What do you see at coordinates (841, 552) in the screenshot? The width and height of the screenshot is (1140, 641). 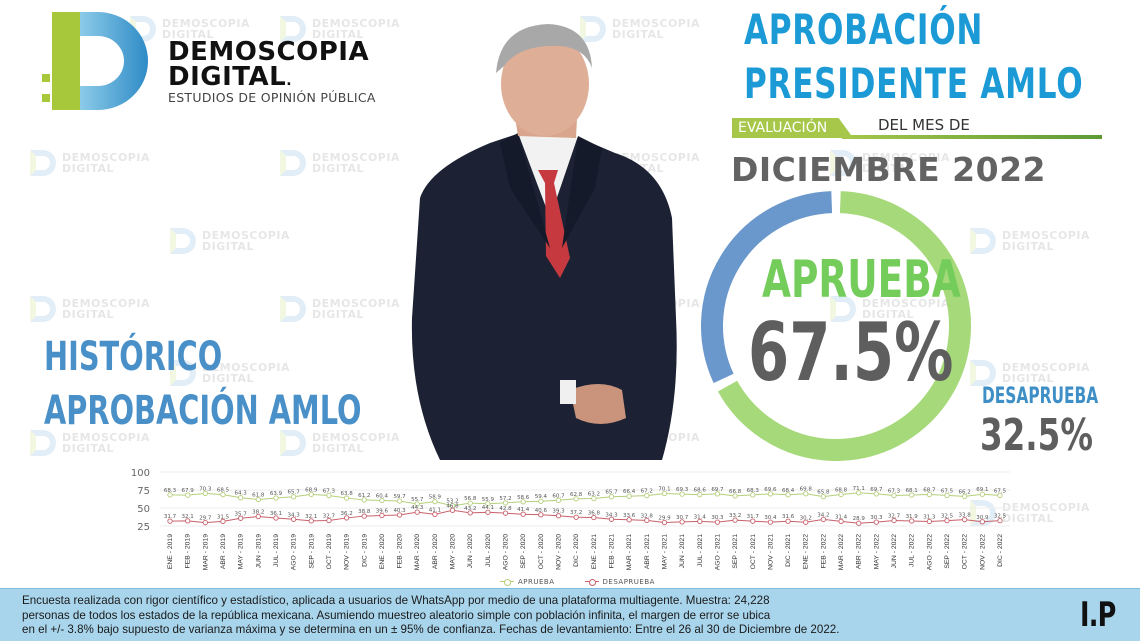 I see `x-tick-label: MAR - 2022` at bounding box center [841, 552].